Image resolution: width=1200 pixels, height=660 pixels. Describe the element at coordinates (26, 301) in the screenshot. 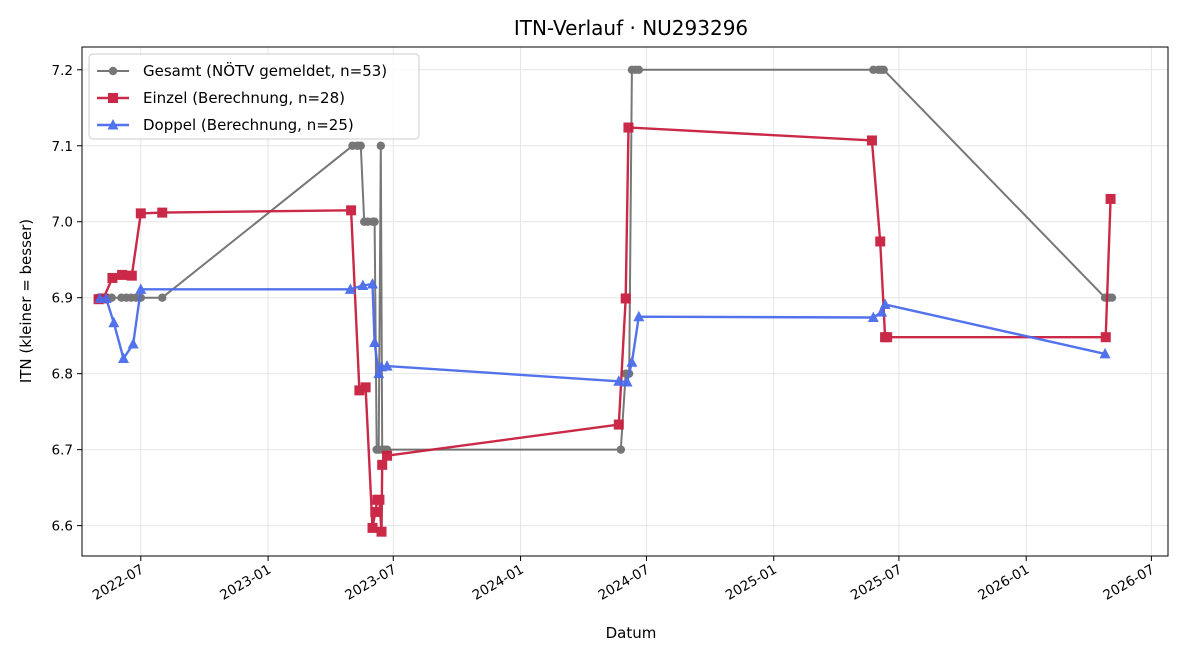

I see `y-axis-label: ITN (kleiner = besser)` at that location.